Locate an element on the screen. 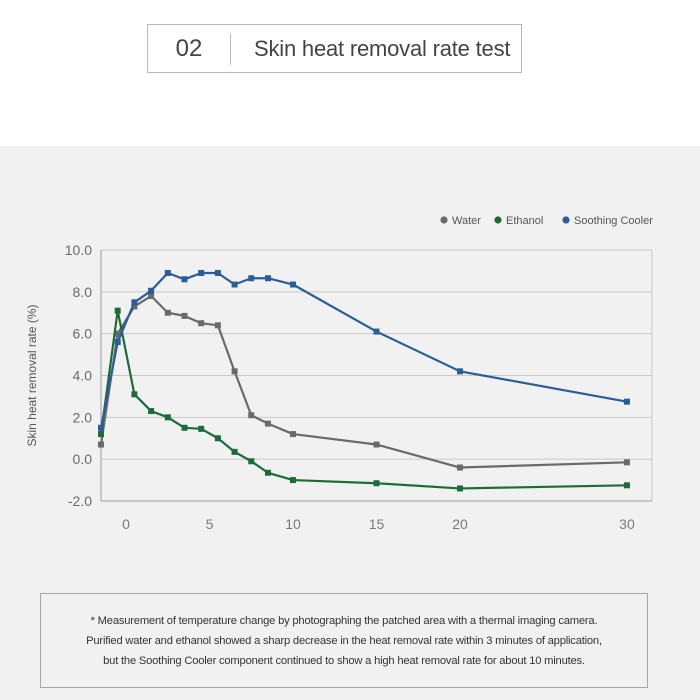  y-tick-label: -2.0 is located at coordinates (80, 501).